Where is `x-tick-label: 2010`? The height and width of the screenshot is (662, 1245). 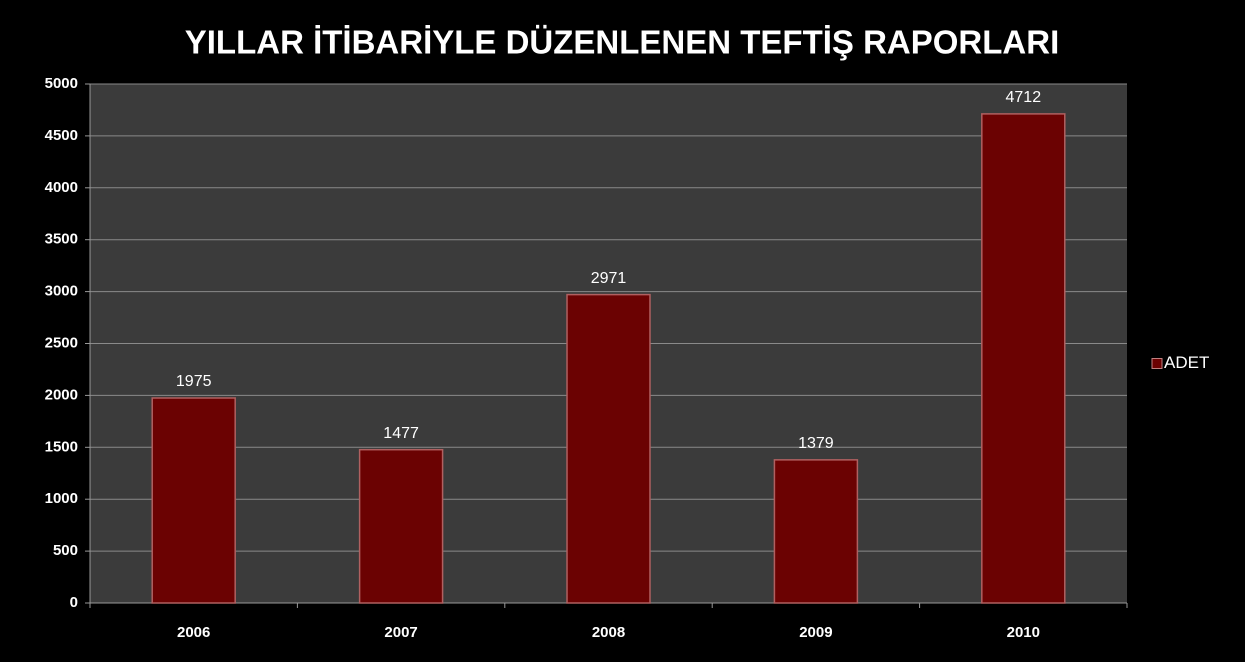
x-tick-label: 2010 is located at coordinates (1023, 632).